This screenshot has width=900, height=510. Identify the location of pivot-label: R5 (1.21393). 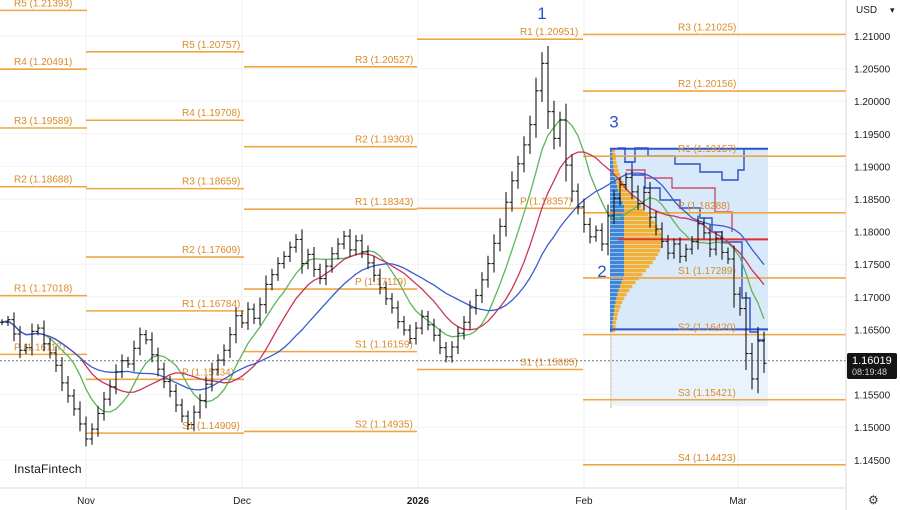
(43, 4).